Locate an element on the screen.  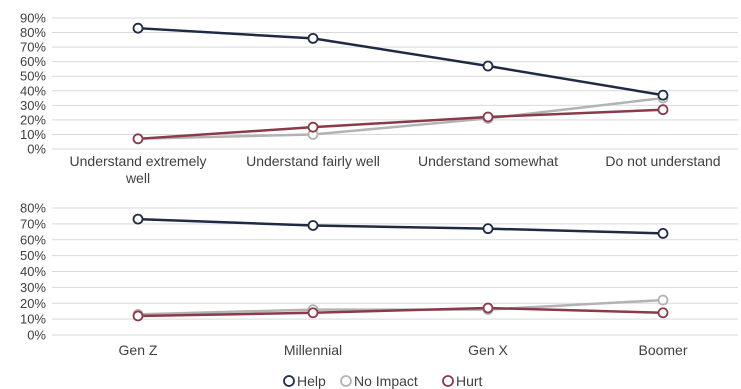
x-category-label: Boomer is located at coordinates (662, 350).